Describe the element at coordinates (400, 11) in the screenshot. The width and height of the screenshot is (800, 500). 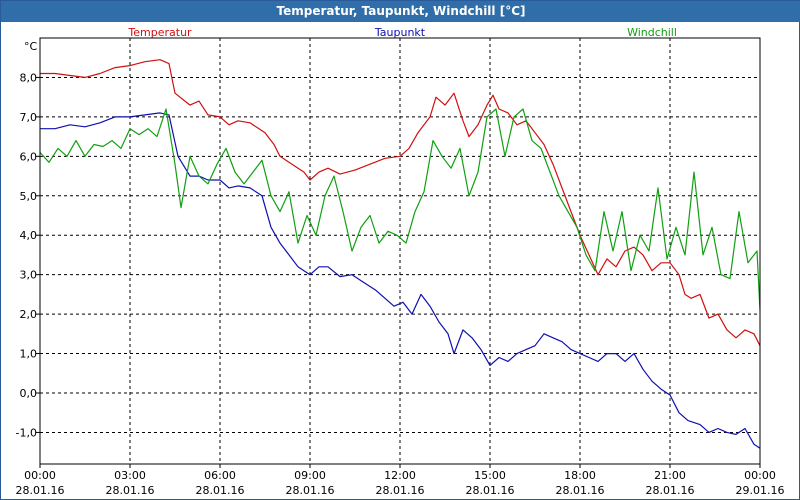
I see `chart-title: Temperatur, Taupunkt, Windchill [°C]` at that location.